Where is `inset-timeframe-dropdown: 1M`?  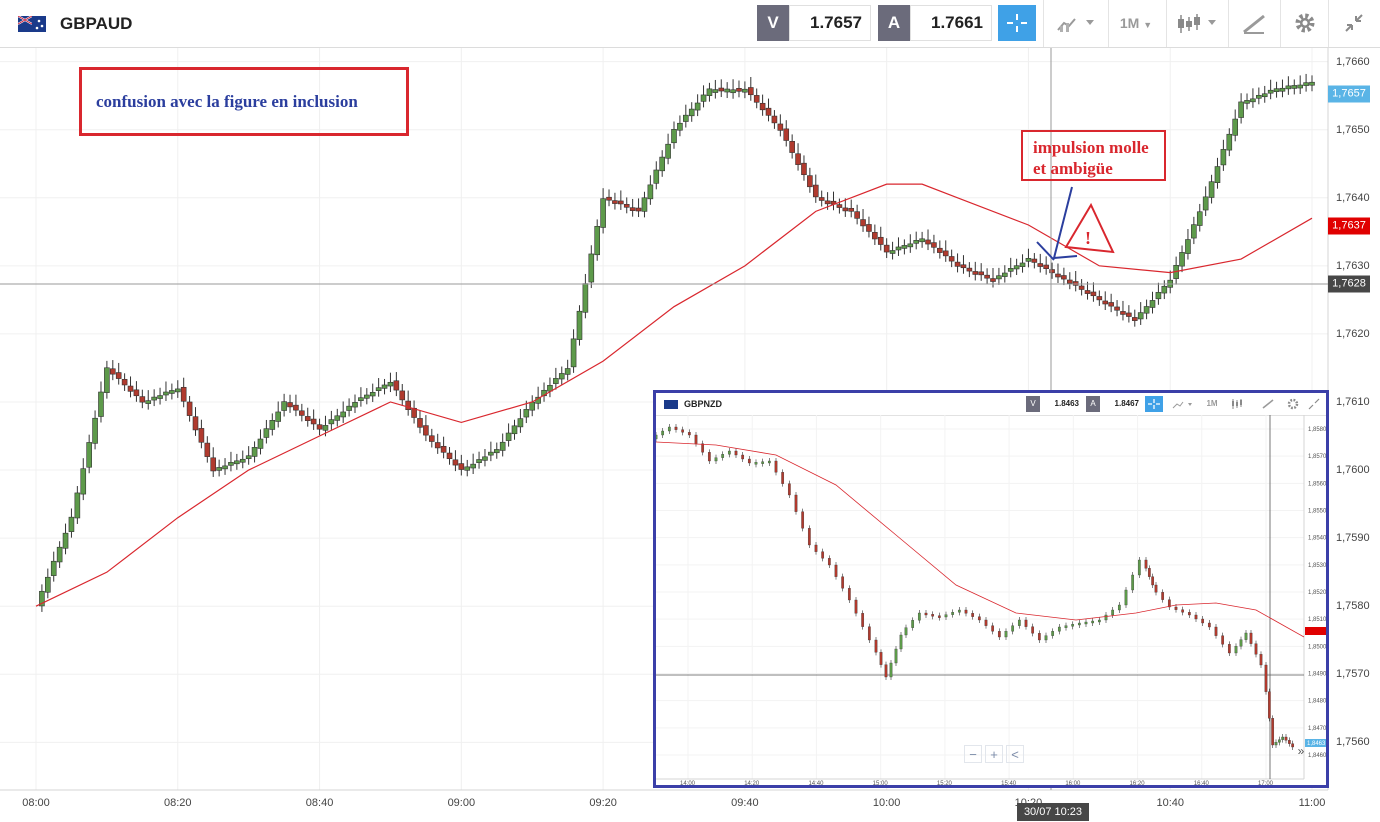 inset-timeframe-dropdown: 1M is located at coordinates (1212, 404).